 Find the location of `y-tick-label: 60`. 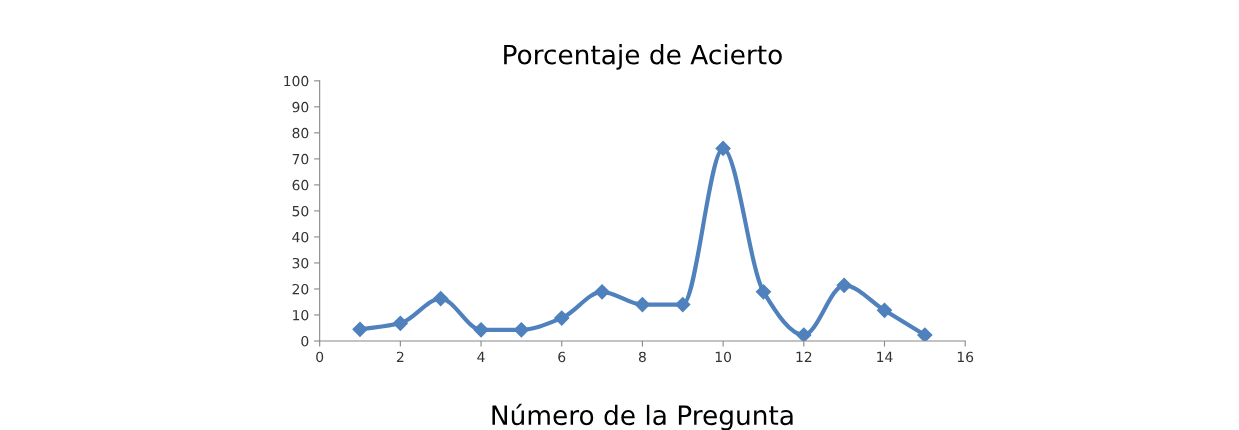

y-tick-label: 60 is located at coordinates (300, 185).